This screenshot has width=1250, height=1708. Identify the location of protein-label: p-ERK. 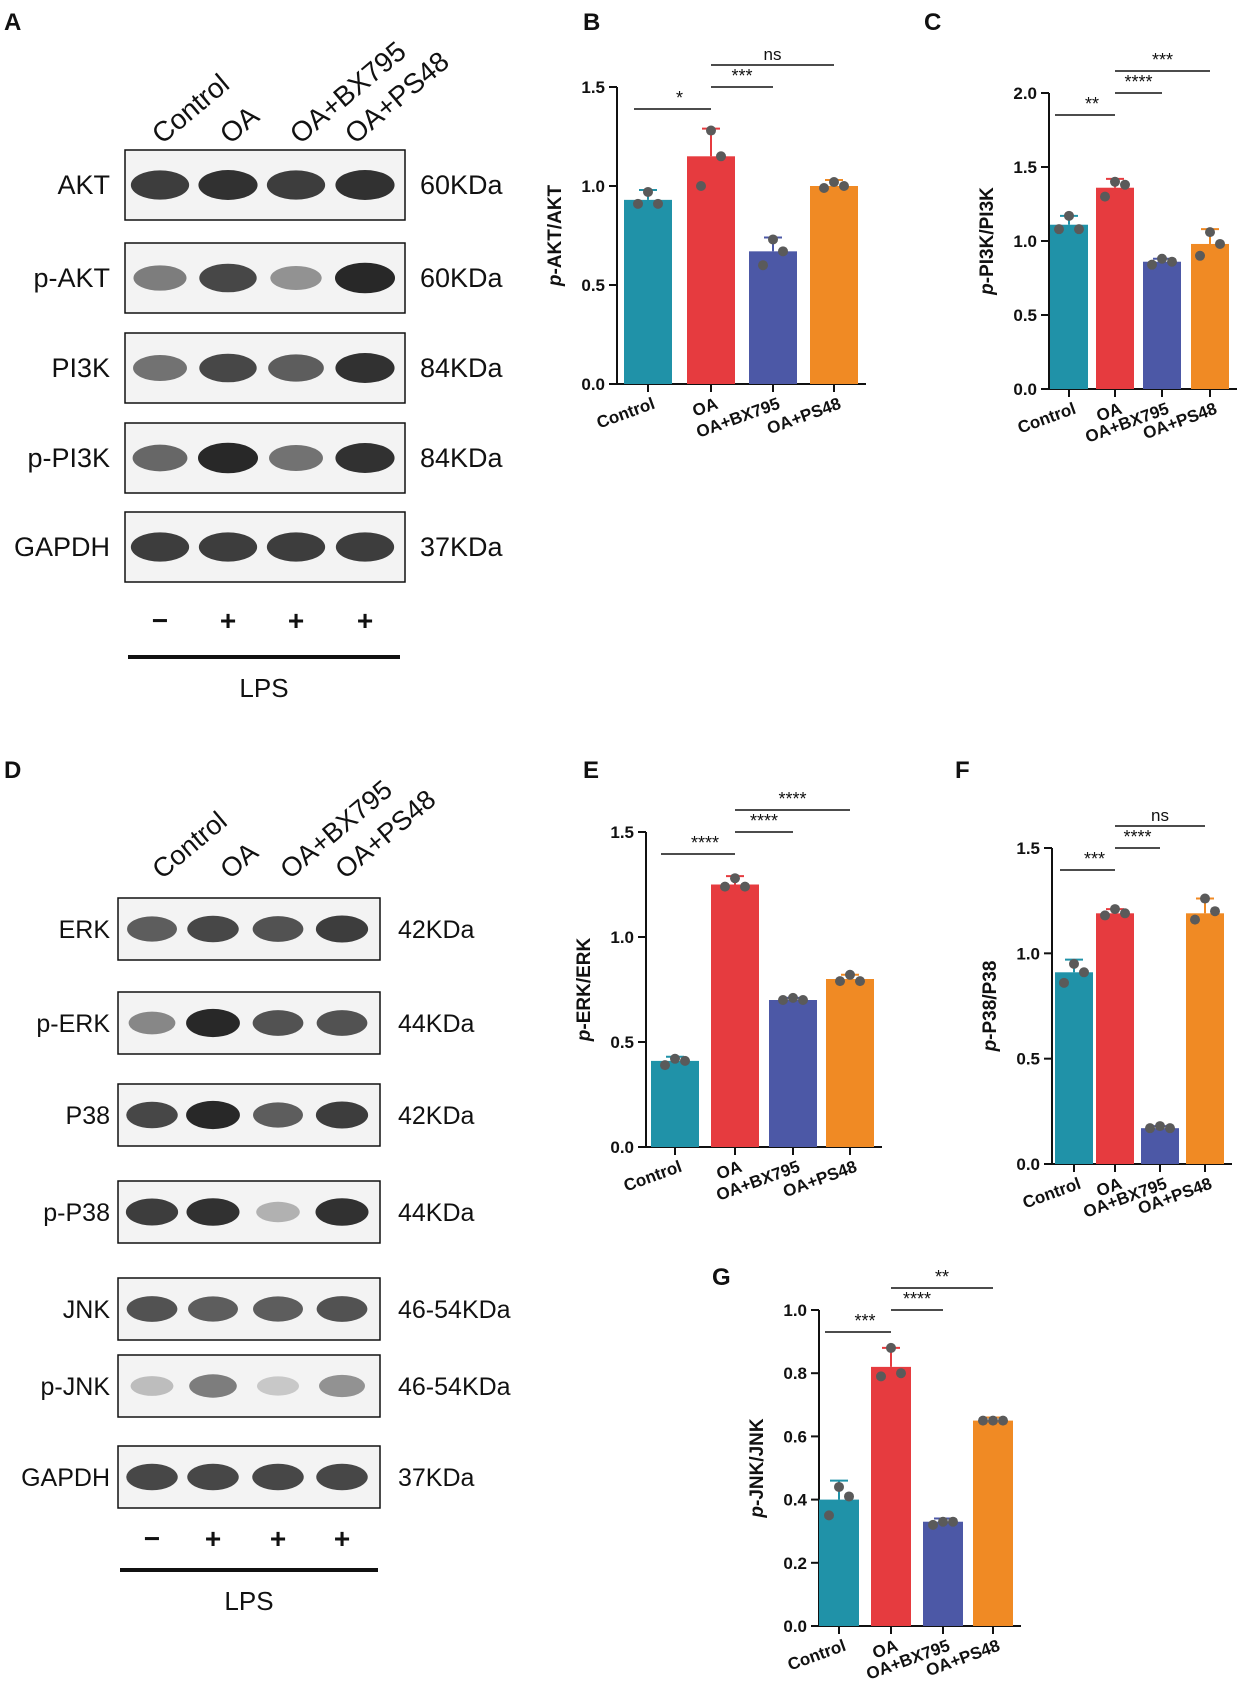
(73, 1024).